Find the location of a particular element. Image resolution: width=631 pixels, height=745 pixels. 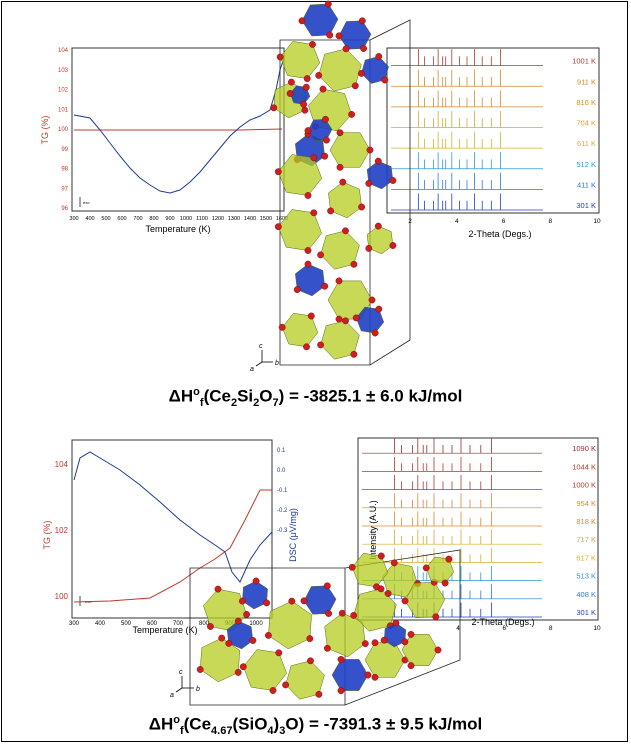

xrd-temperature-label: 301 K is located at coordinates (586, 612).